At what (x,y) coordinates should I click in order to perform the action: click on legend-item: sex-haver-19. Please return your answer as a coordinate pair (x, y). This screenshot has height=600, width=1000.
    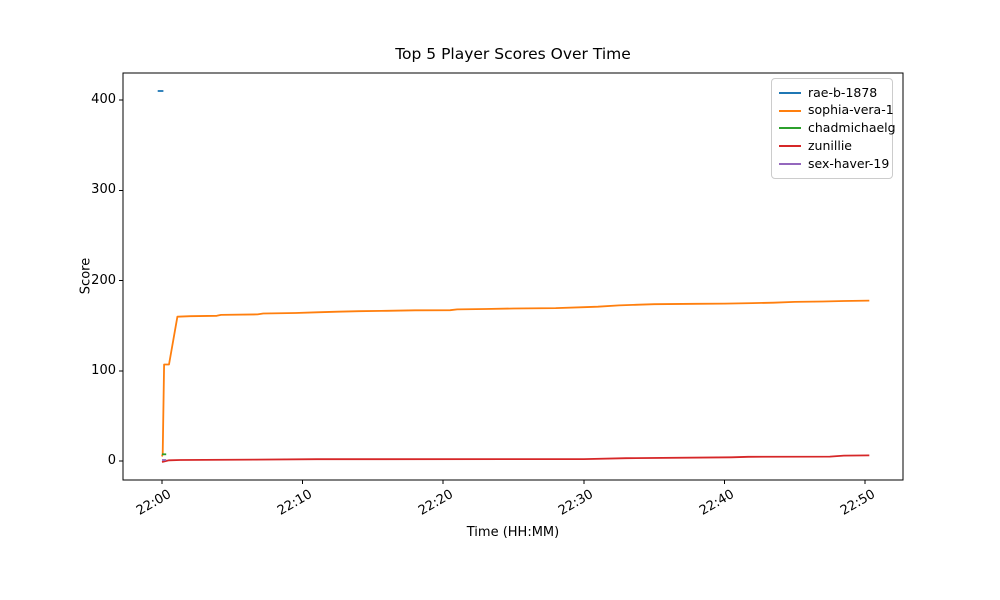
    Looking at the image, I should click on (834, 164).